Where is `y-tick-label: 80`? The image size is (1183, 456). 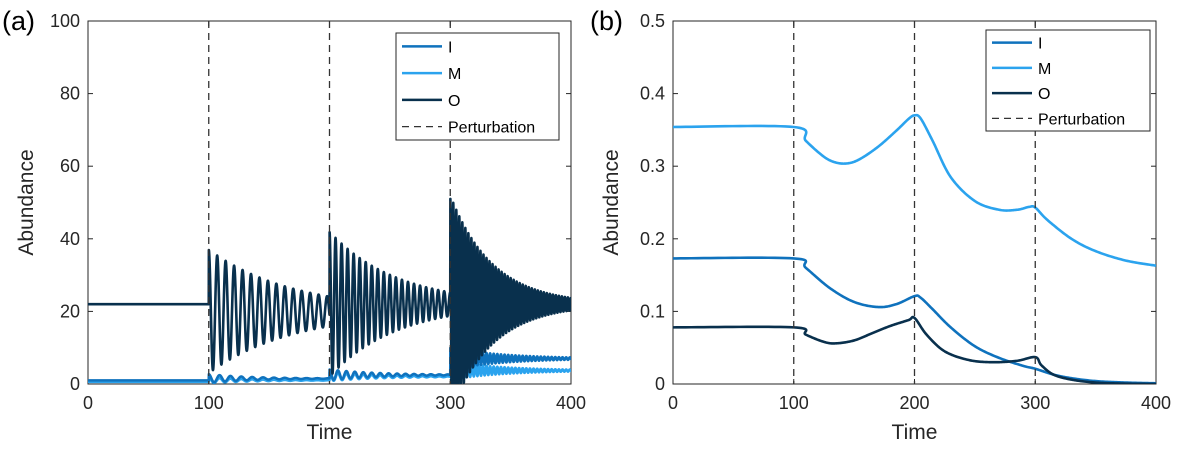
y-tick-label: 80 is located at coordinates (70, 94).